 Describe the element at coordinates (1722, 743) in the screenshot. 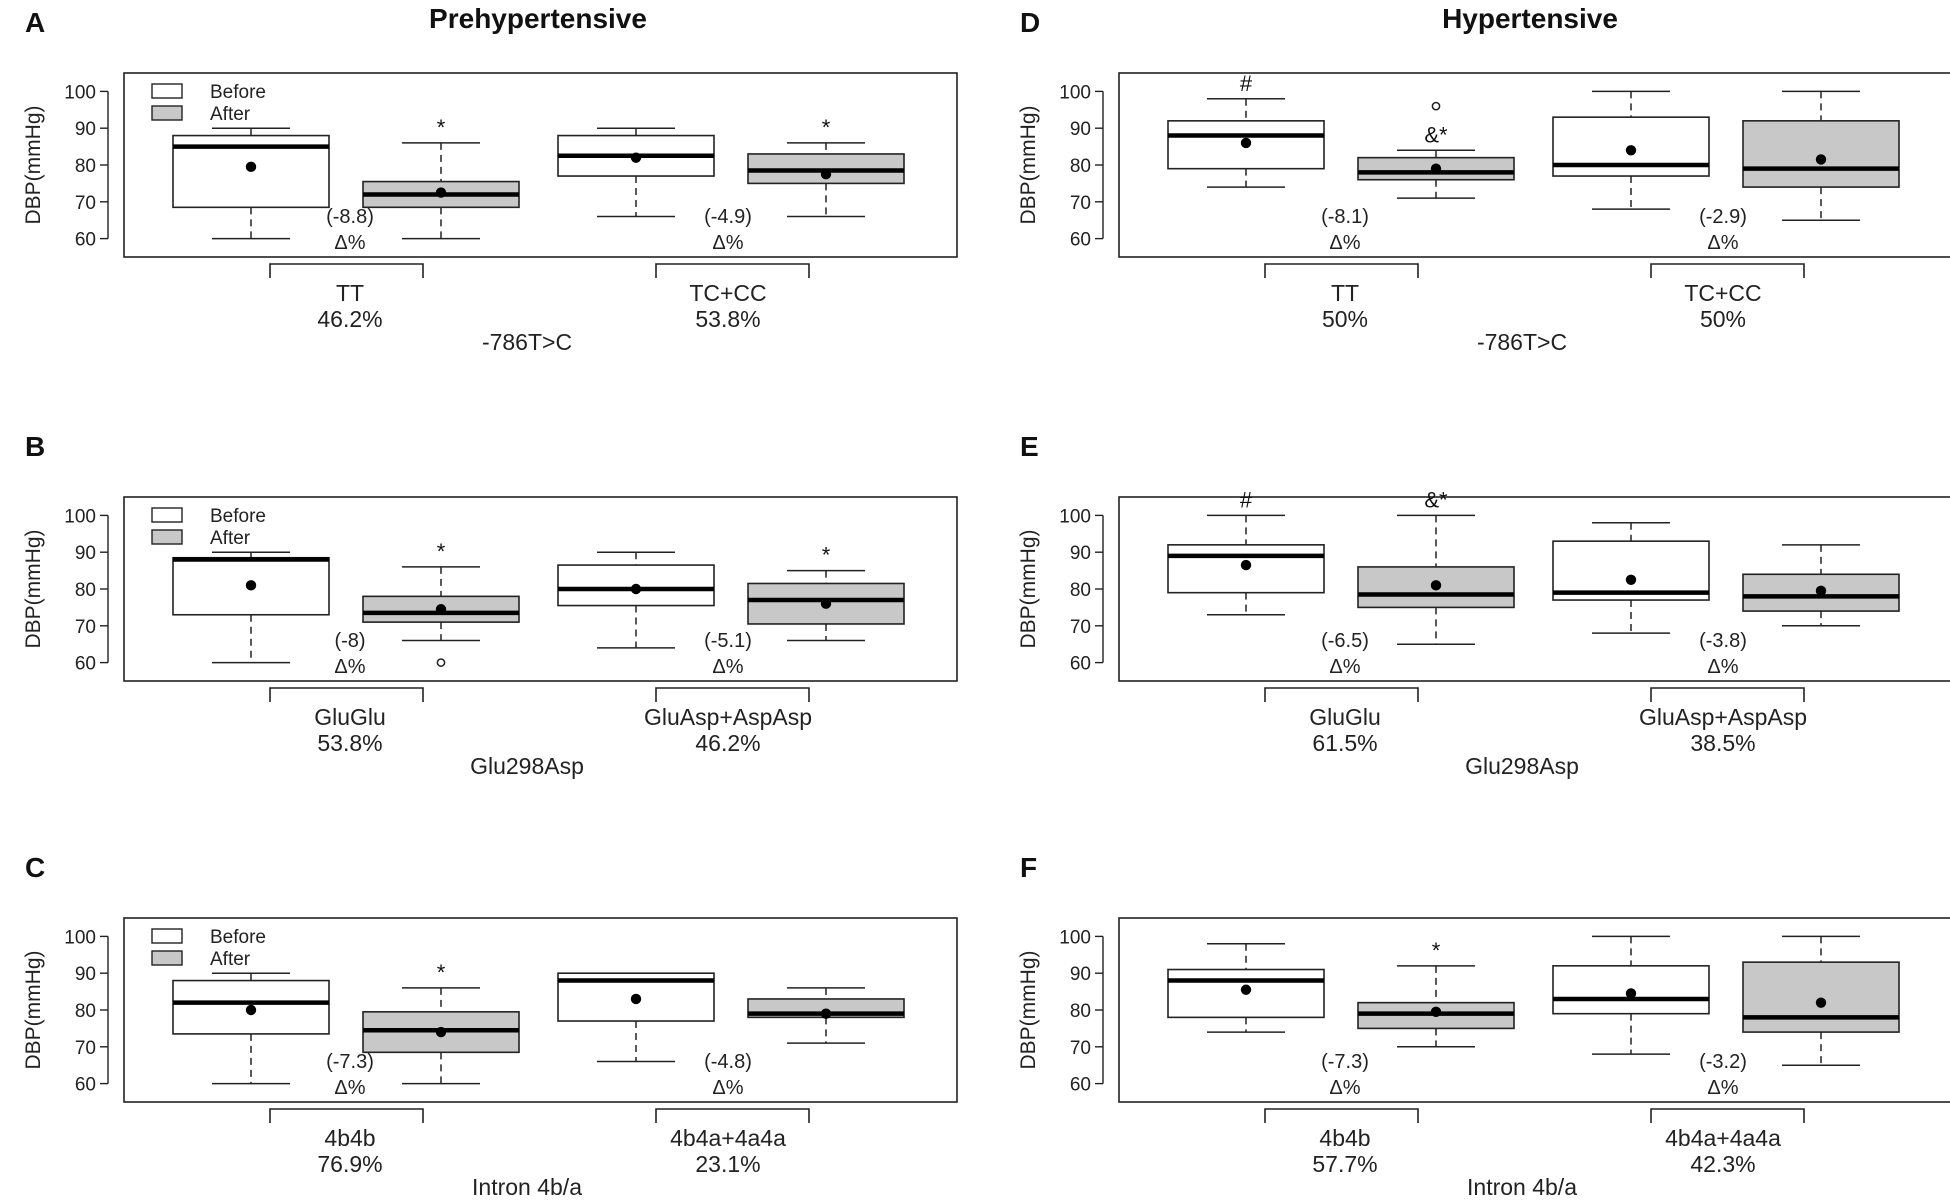

I see `group-percentage: 38.5%` at that location.